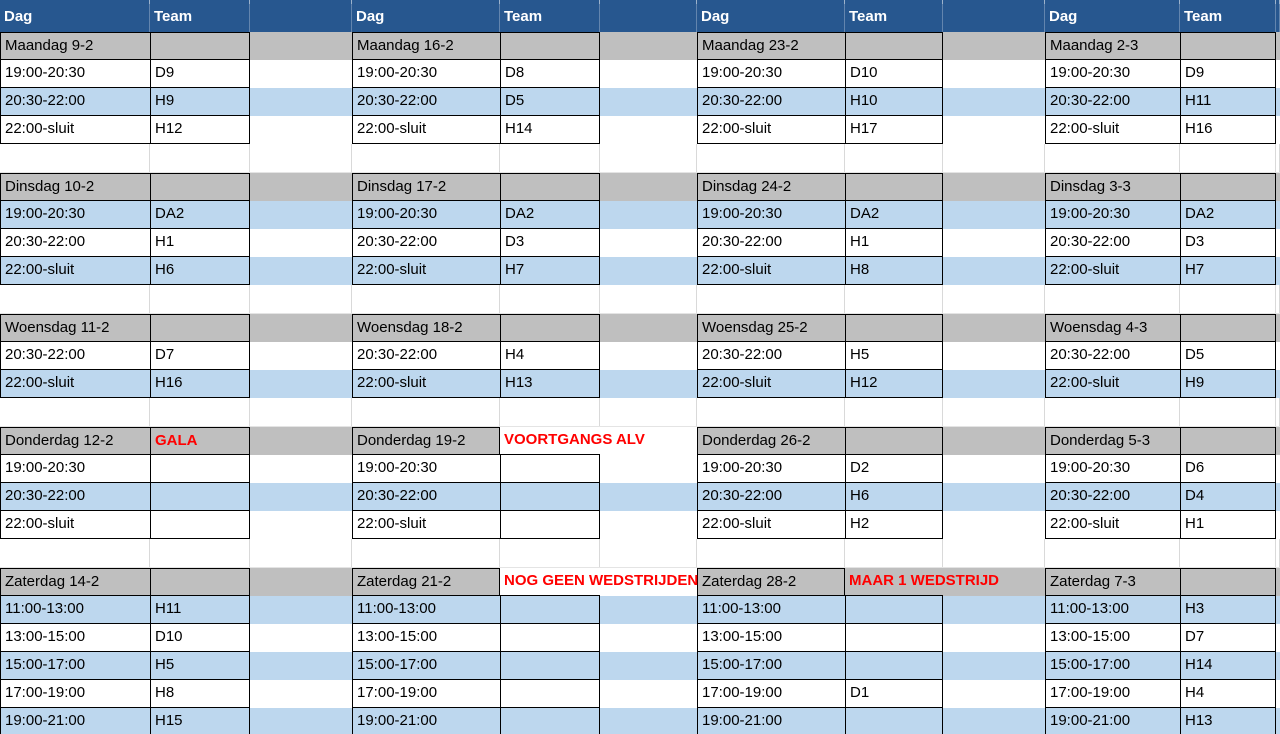  I want to click on time-cell: 11:00-13:00, so click(426, 610).